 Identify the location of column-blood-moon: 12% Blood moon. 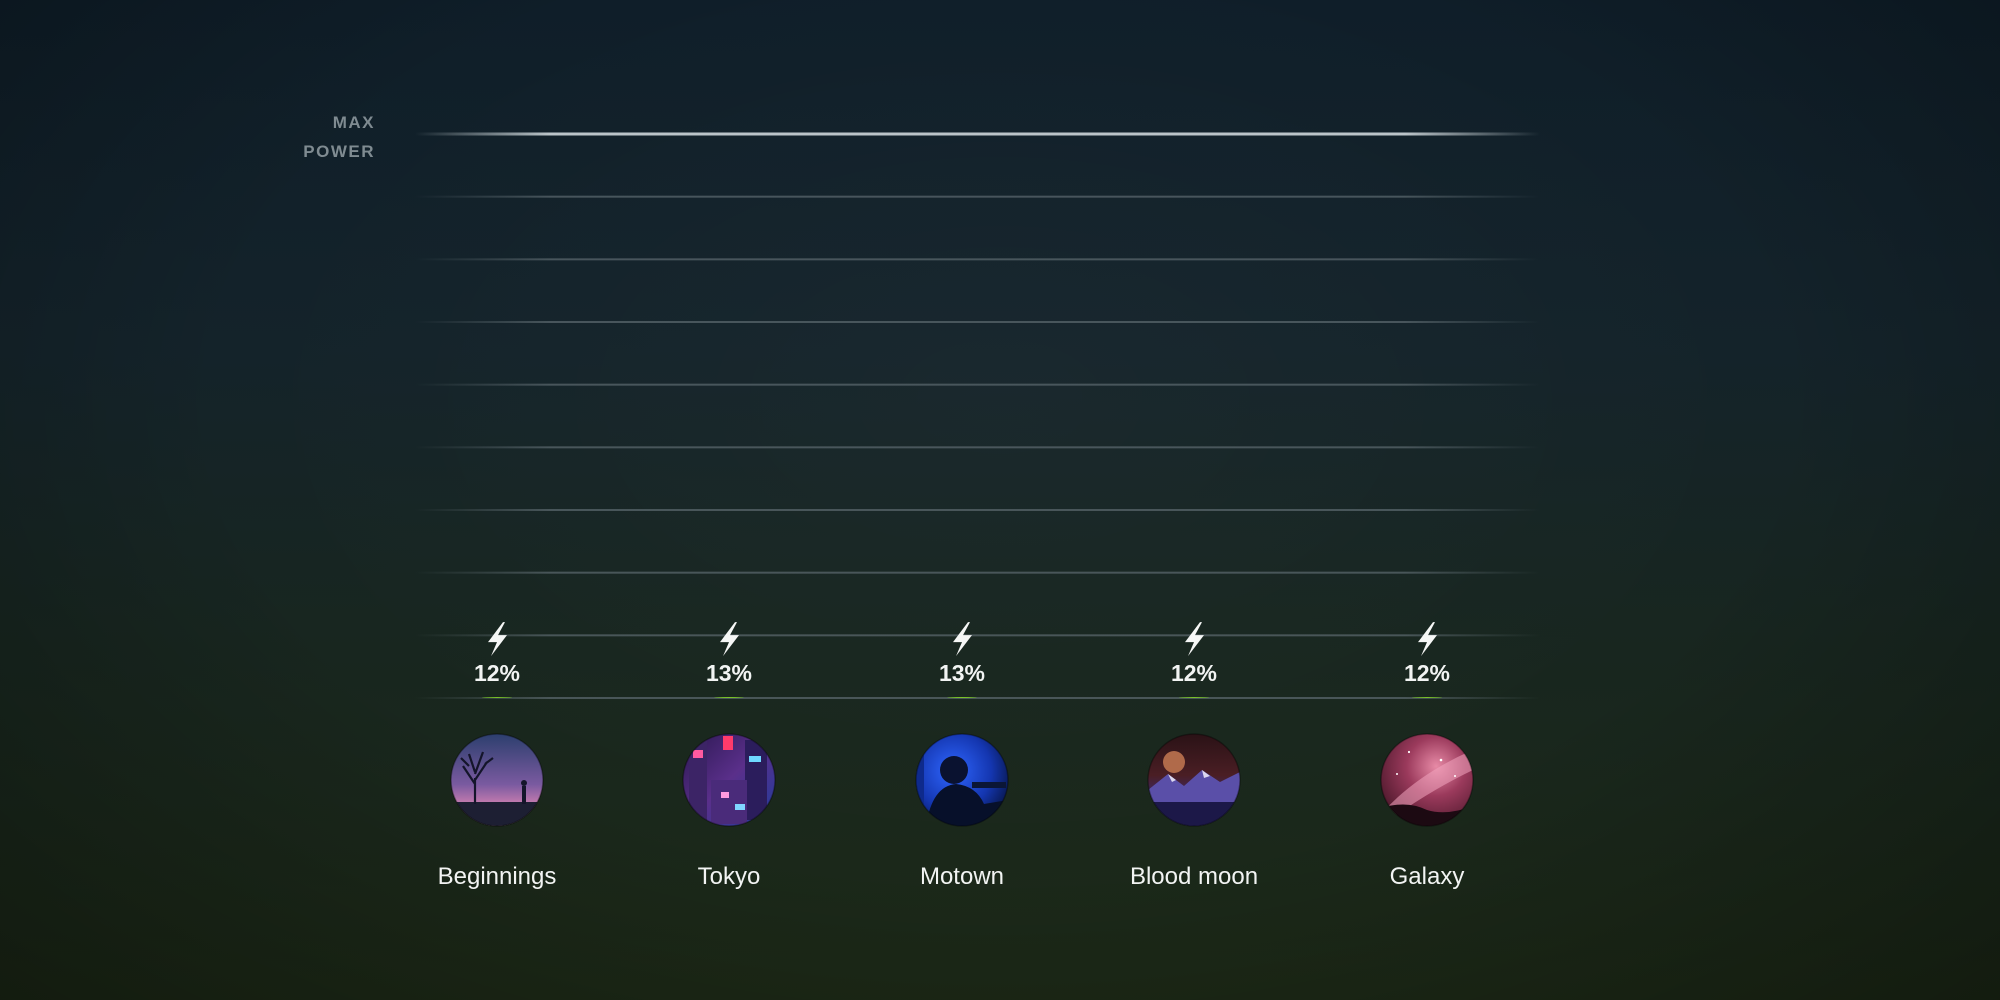
(1194, 756).